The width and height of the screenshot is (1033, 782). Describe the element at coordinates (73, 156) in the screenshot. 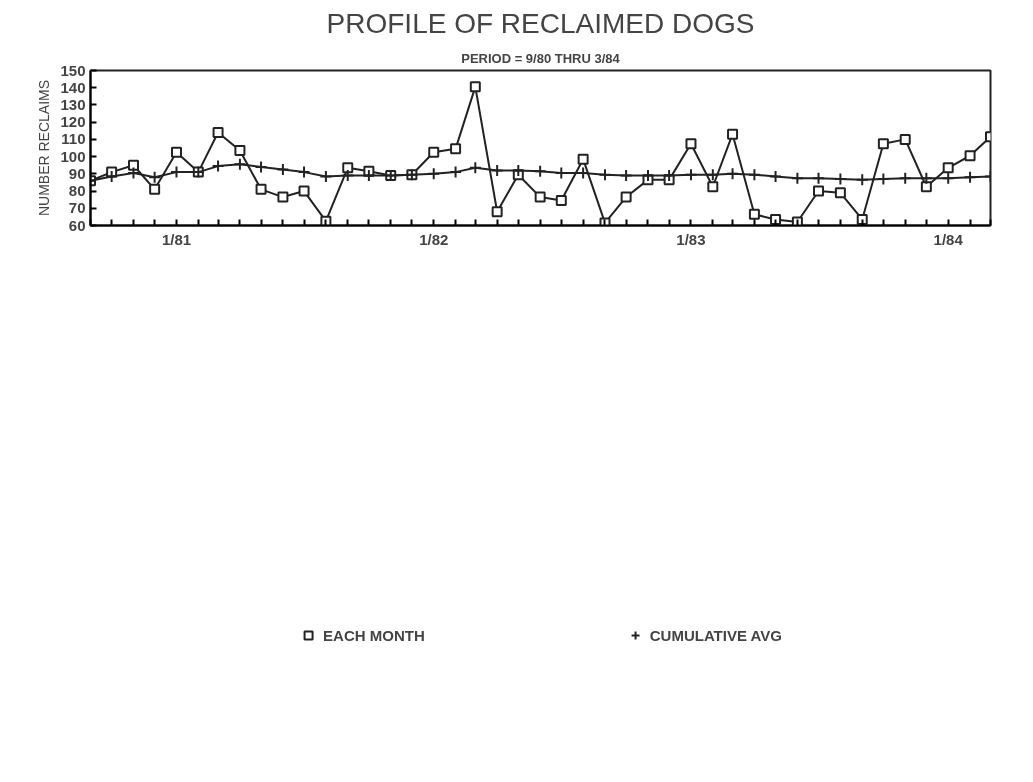

I see `y-tick-label: 100` at that location.